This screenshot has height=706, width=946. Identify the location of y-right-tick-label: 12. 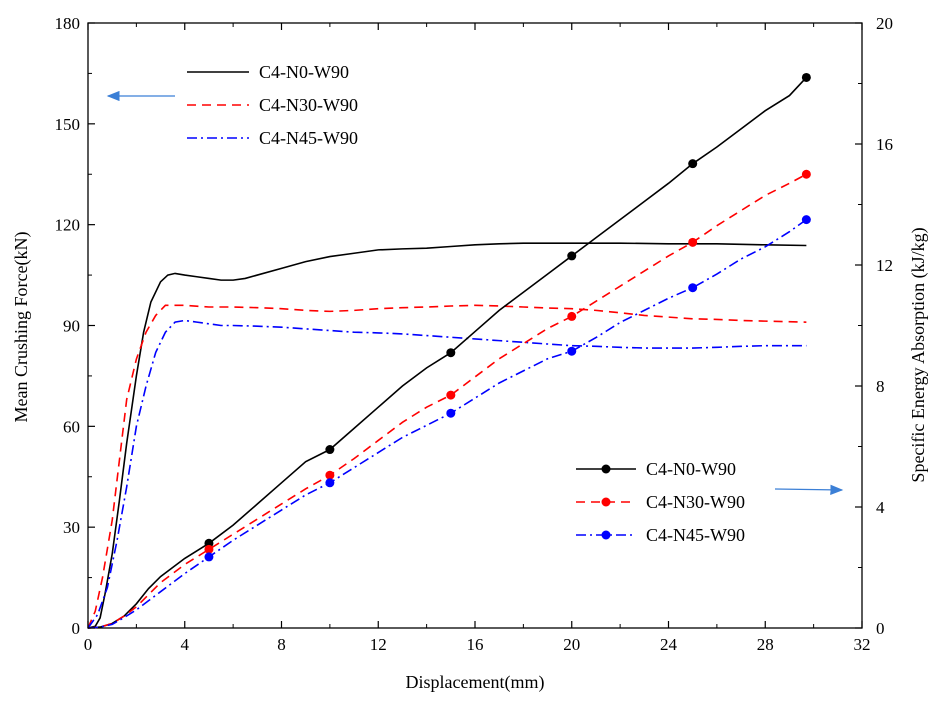
(884, 265).